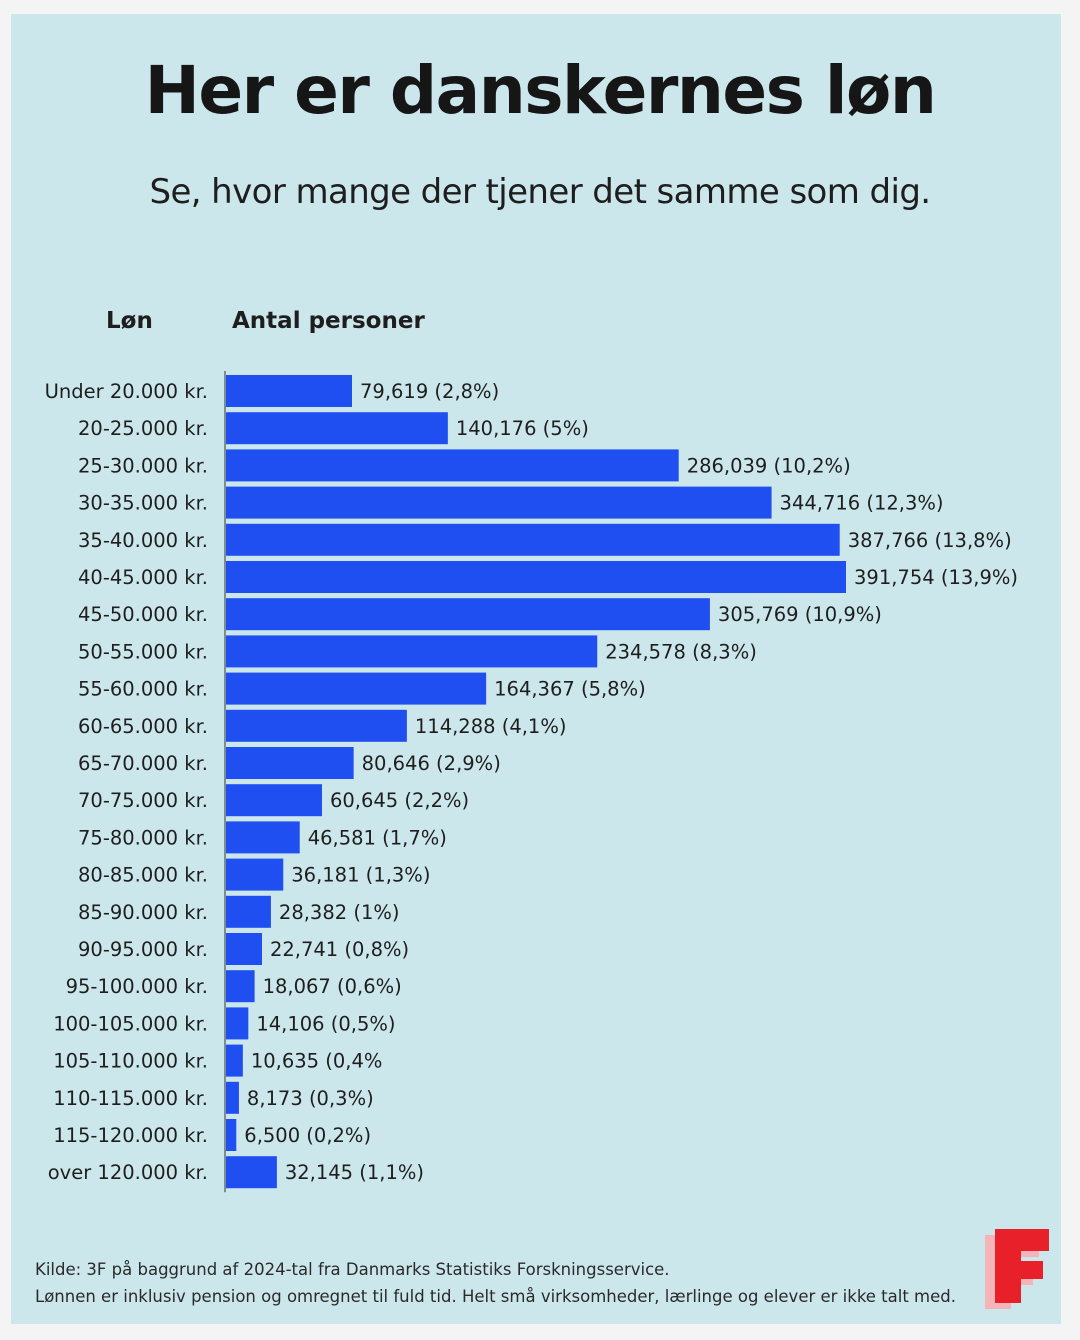  Describe the element at coordinates (130, 1135) in the screenshot. I see `category-label-20: 115-120.000 kr.` at that location.